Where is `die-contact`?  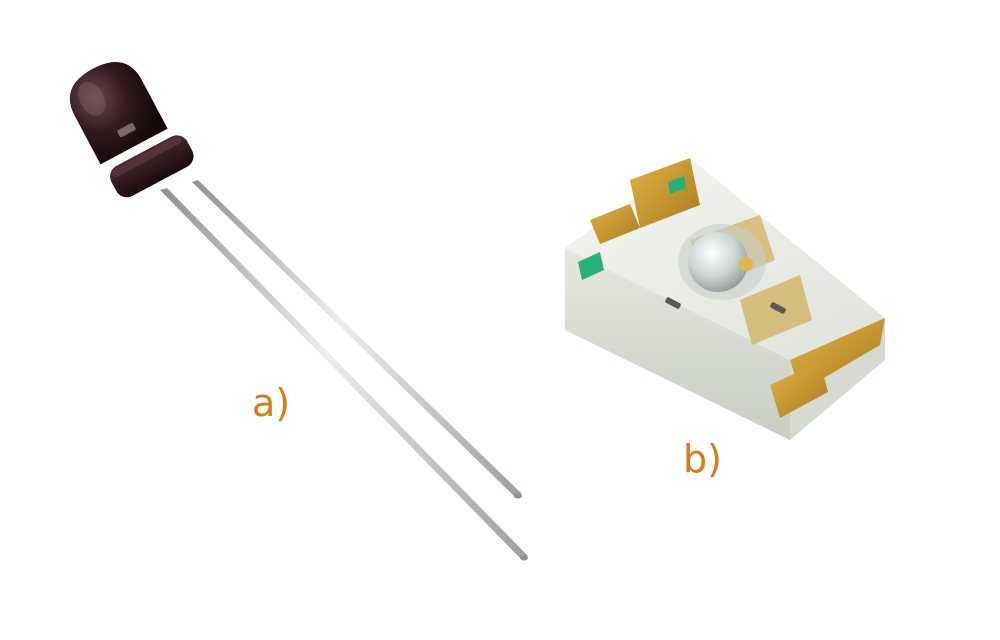
die-contact is located at coordinates (746, 264).